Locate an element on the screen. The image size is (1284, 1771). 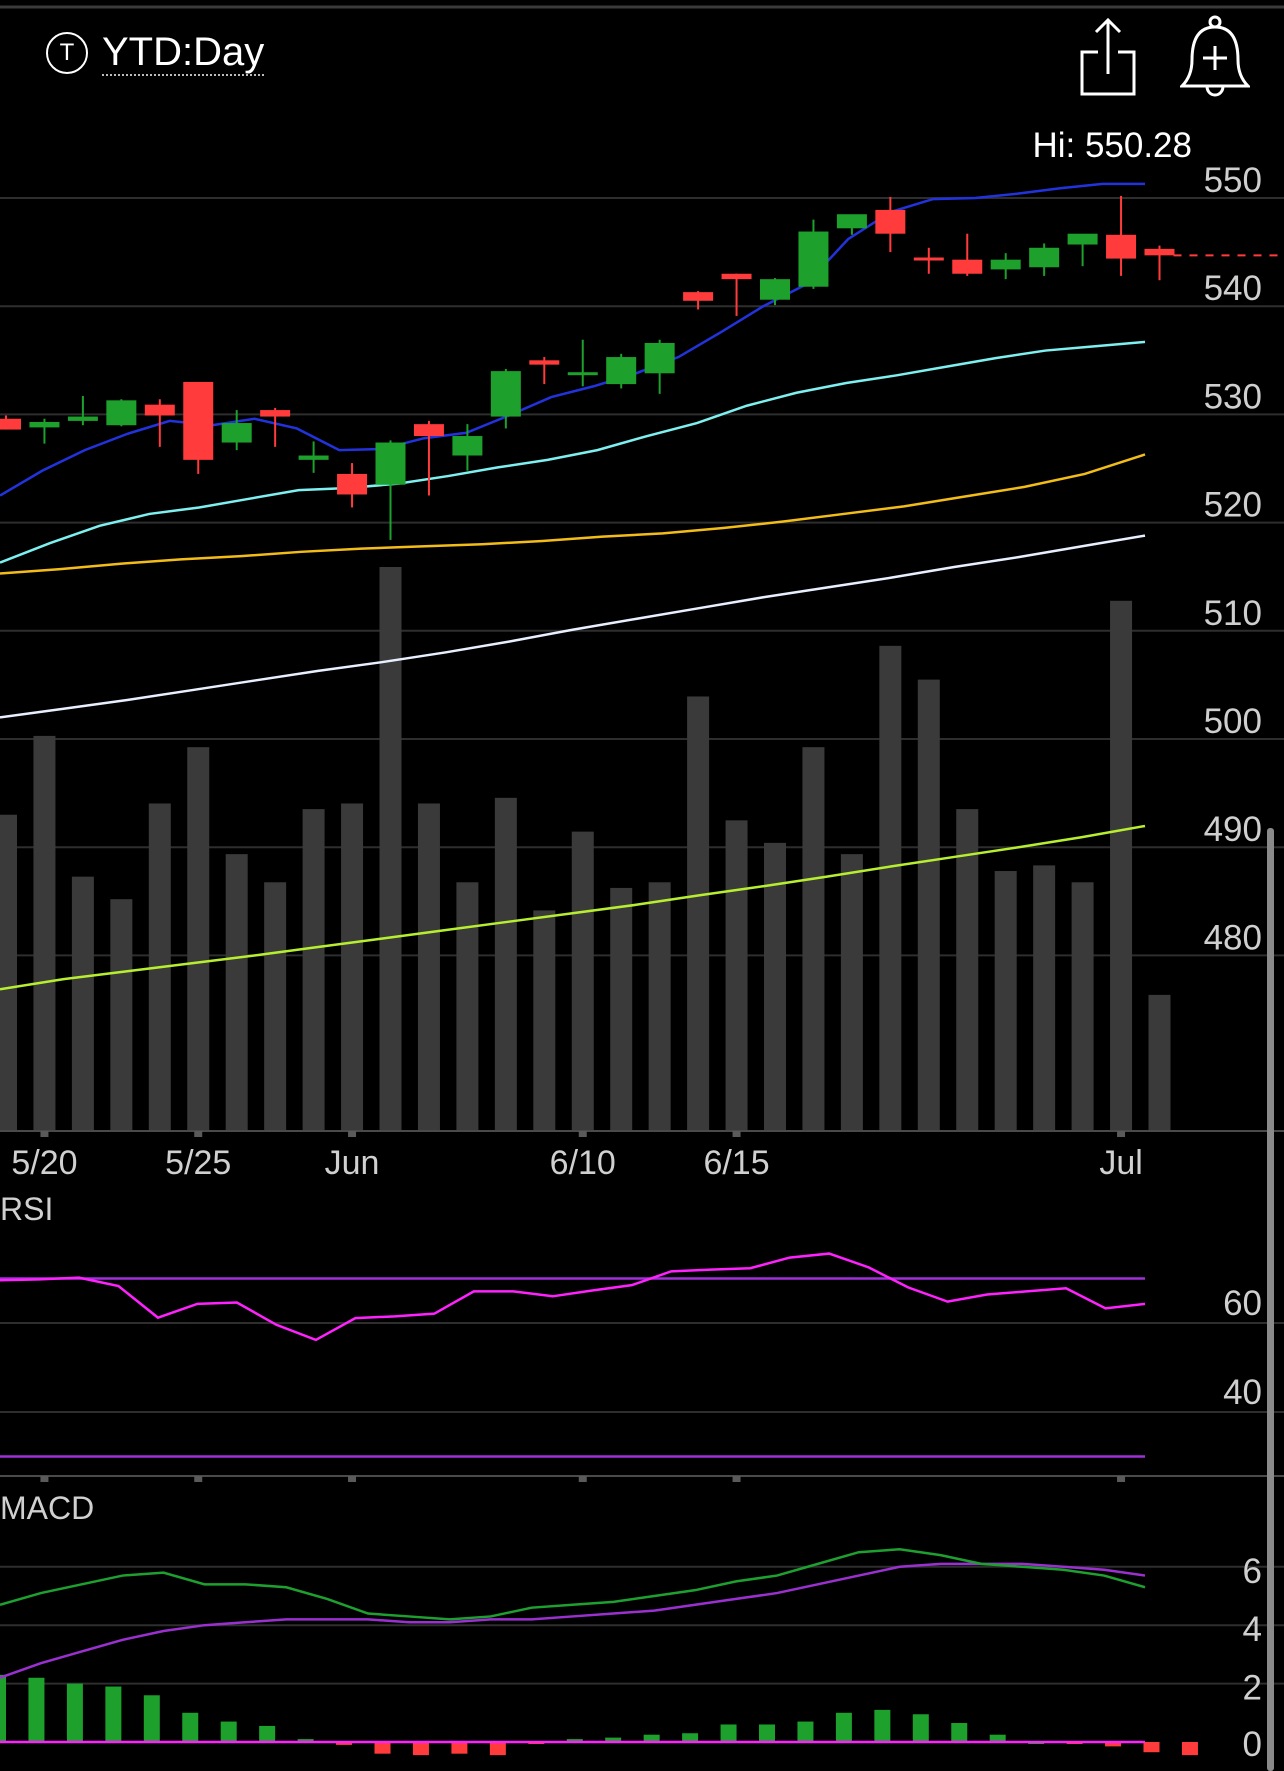
volume-average-line is located at coordinates (573, 907).